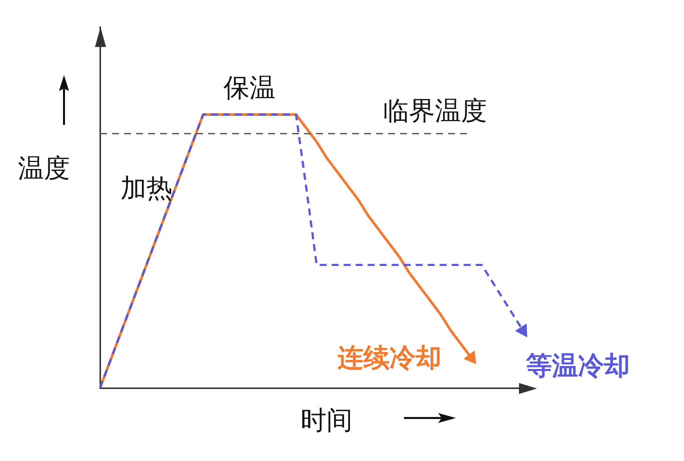 The height and width of the screenshot is (461, 684). Describe the element at coordinates (435, 111) in the screenshot. I see `ref-line-label: 临界温度` at that location.